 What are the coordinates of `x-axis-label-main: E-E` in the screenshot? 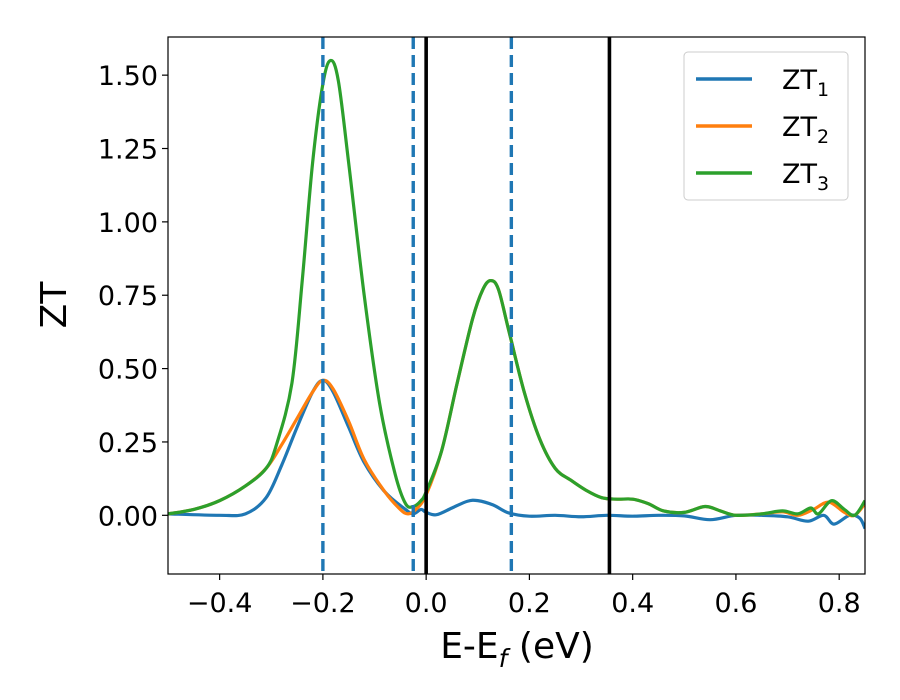 It's located at (469, 646).